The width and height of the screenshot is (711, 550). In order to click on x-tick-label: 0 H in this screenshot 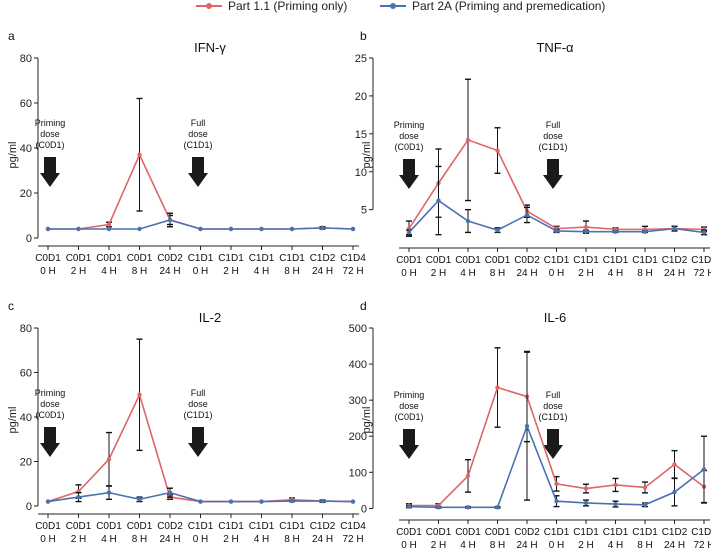, I will do `click(557, 273)`.